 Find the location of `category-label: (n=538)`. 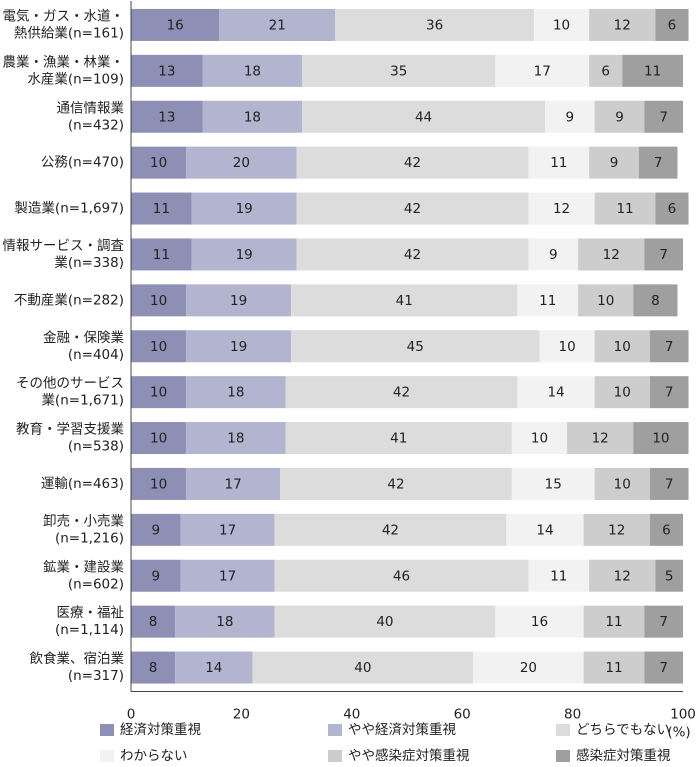

category-label: (n=538) is located at coordinates (96, 447).